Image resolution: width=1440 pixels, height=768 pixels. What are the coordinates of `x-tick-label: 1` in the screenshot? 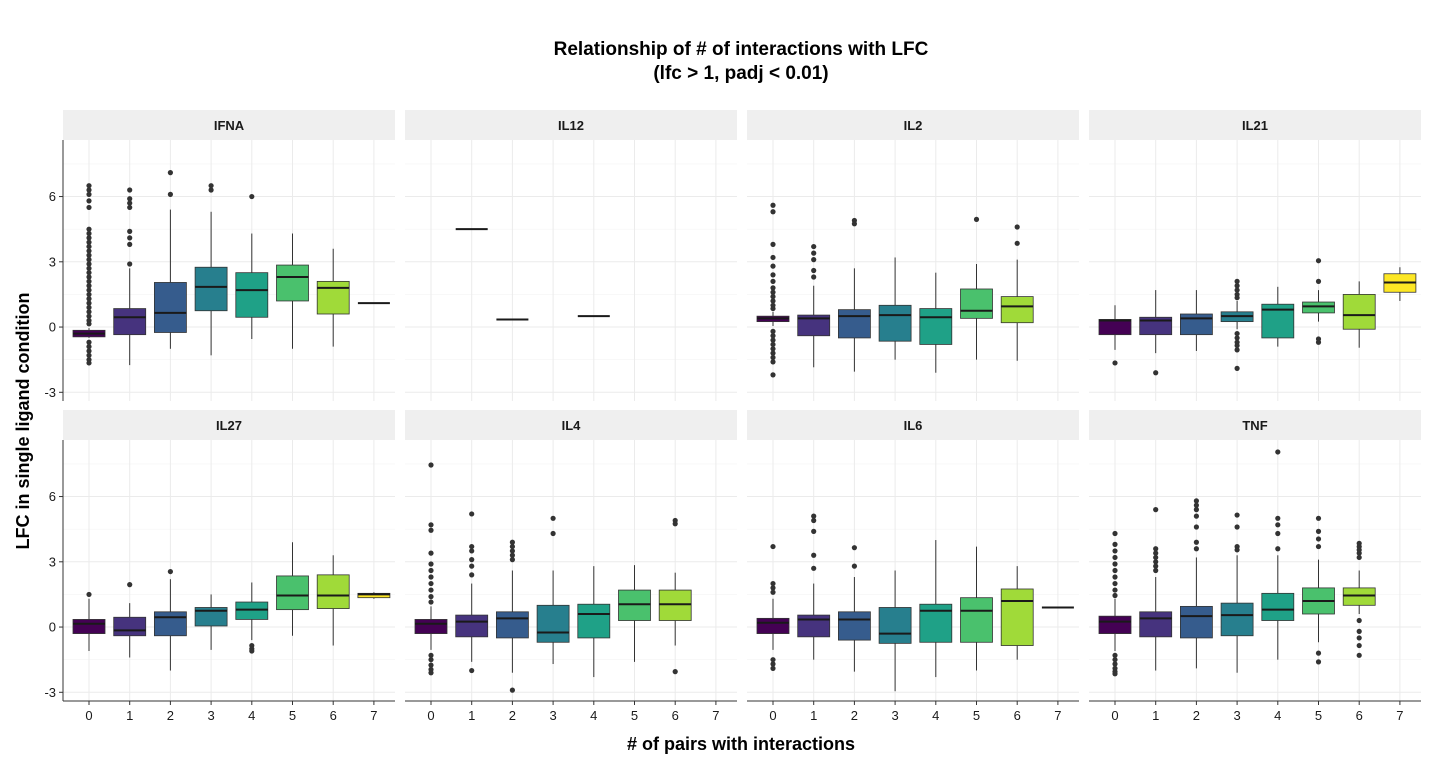 It's located at (471, 715).